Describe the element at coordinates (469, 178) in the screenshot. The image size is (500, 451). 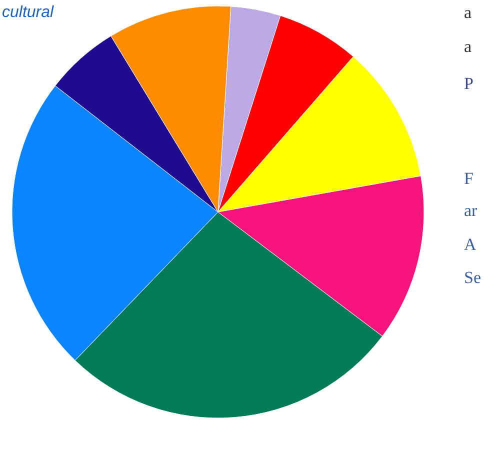
I see `text: F` at that location.